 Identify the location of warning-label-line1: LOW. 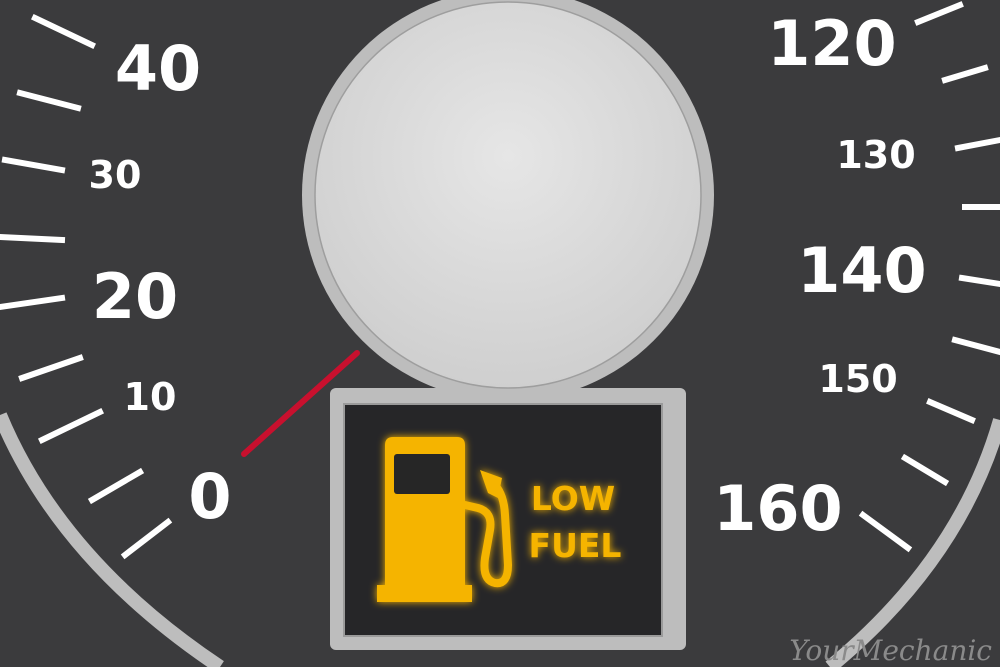
(573, 498).